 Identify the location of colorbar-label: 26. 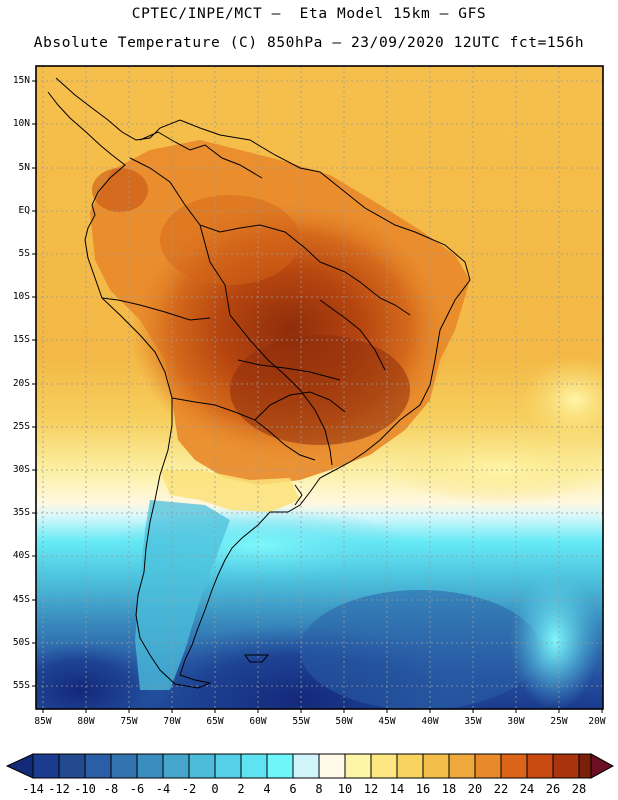
(553, 789).